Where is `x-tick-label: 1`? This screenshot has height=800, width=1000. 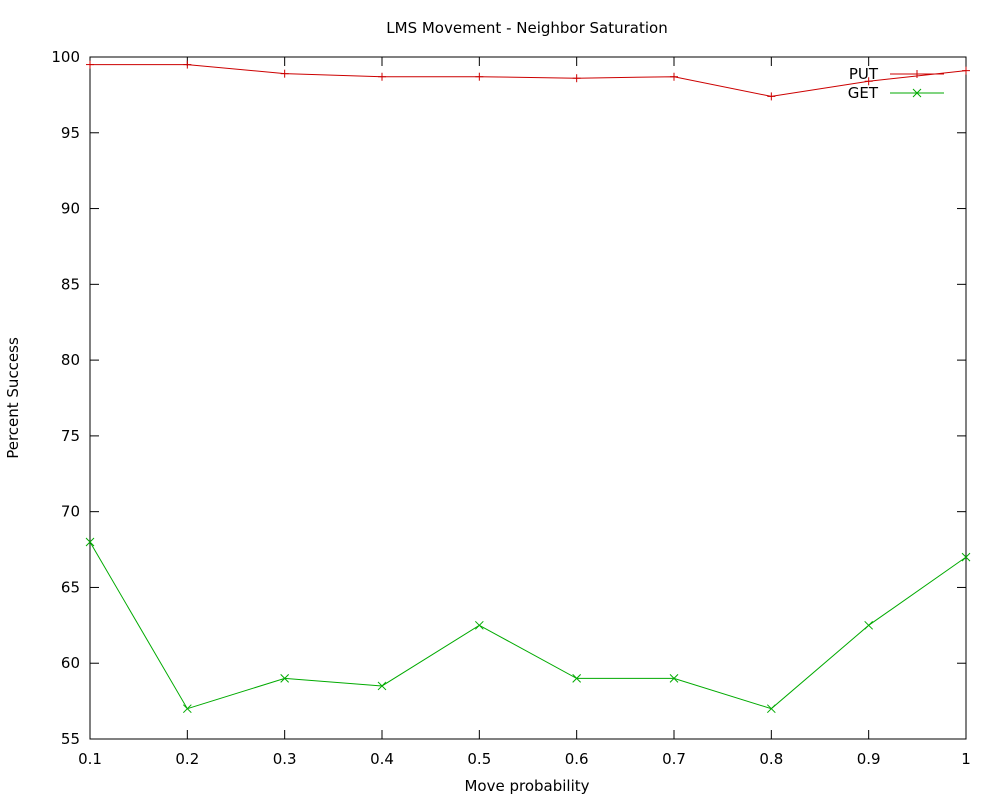
x-tick-label: 1 is located at coordinates (966, 759).